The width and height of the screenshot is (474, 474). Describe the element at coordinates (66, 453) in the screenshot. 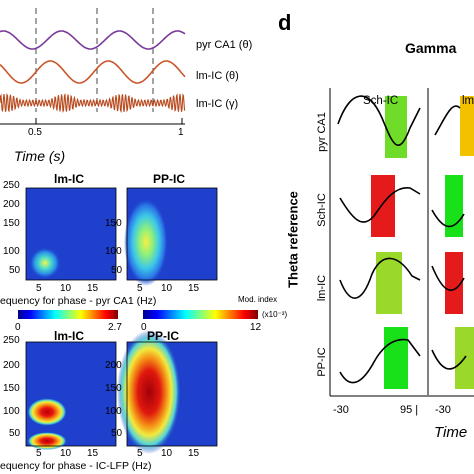

I see `comod-bottom-xtick-10: 10` at that location.